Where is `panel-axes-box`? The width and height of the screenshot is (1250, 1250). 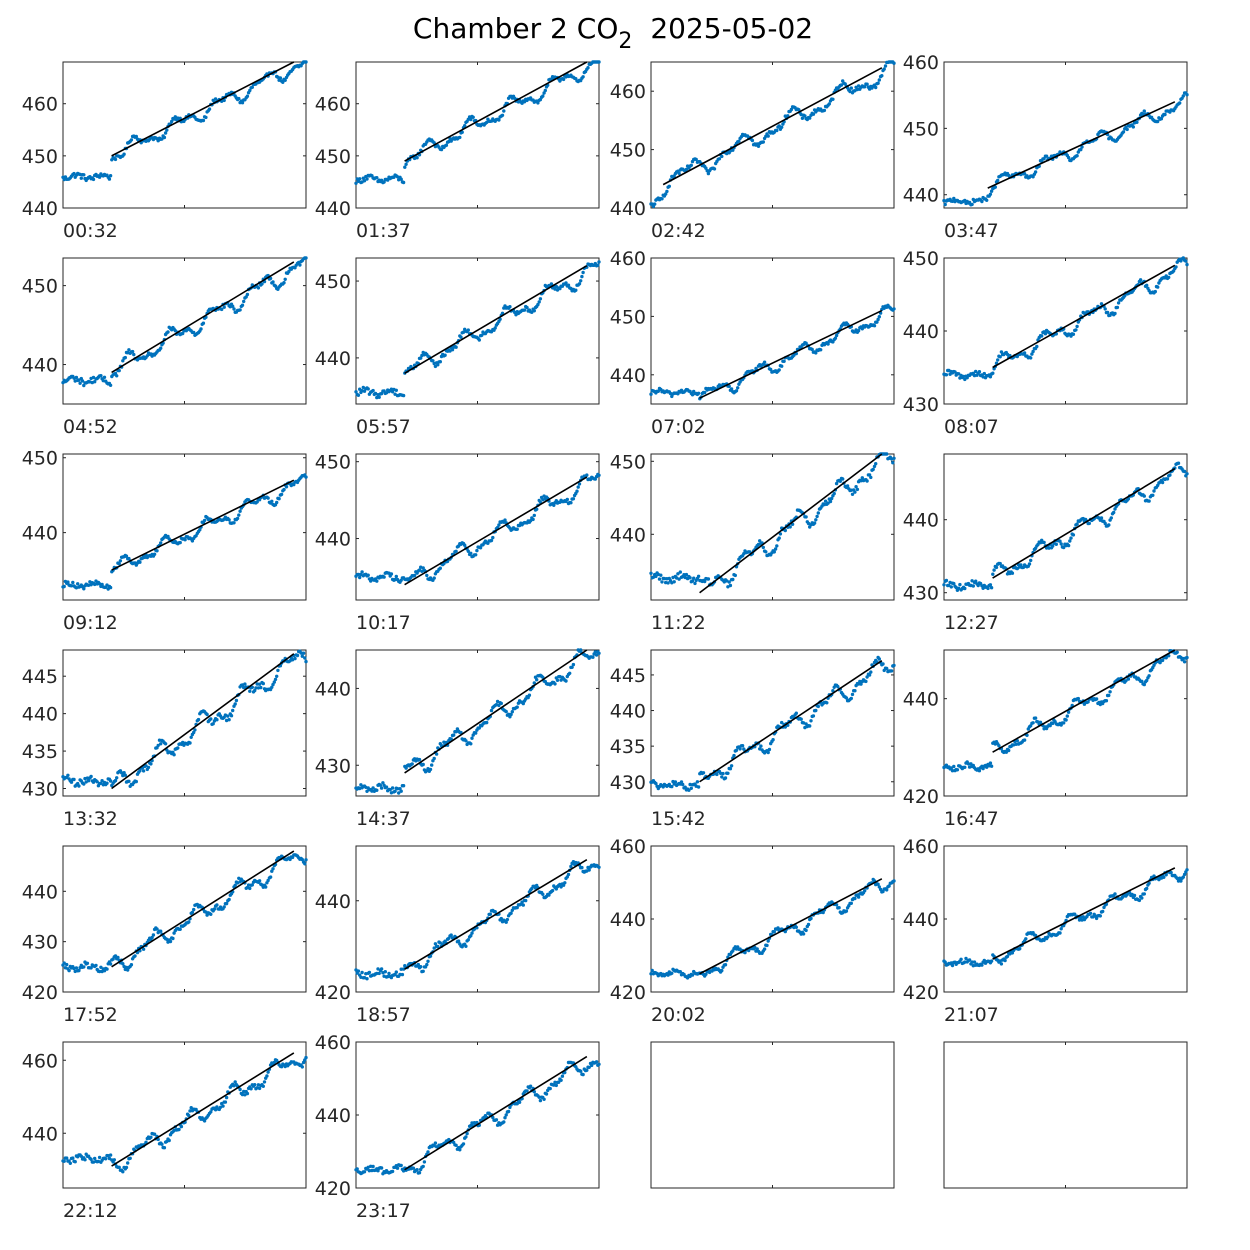 panel-axes-box is located at coordinates (1065, 331).